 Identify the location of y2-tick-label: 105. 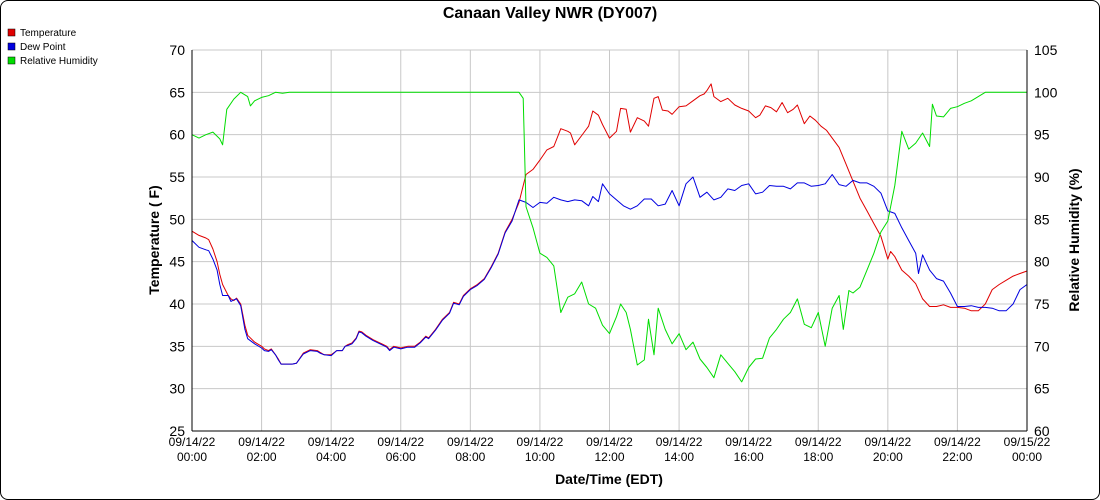
(1046, 50).